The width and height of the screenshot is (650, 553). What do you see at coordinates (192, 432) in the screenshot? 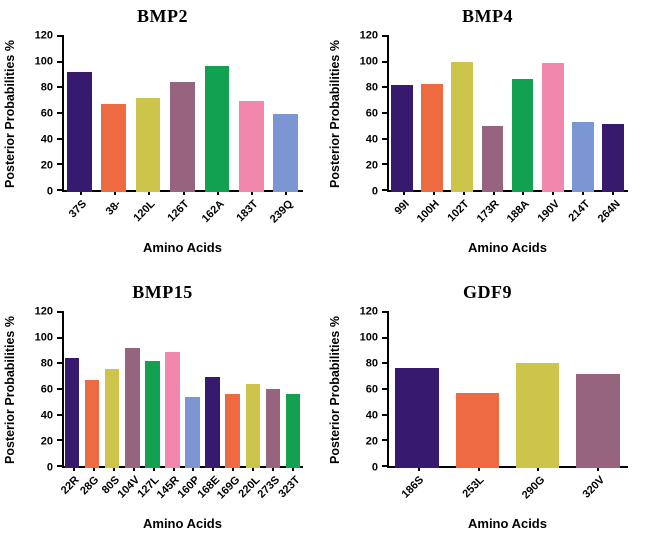
I see `bar-160P` at bounding box center [192, 432].